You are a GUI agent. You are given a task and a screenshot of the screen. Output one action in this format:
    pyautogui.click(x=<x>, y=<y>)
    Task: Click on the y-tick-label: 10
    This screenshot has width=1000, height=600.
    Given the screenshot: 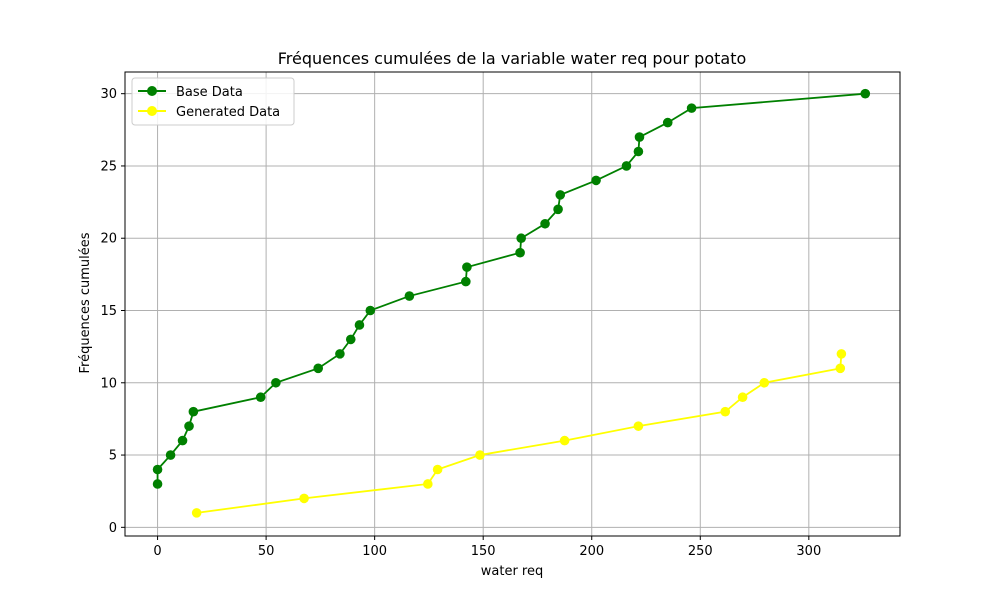 What is the action you would take?
    pyautogui.click(x=108, y=383)
    